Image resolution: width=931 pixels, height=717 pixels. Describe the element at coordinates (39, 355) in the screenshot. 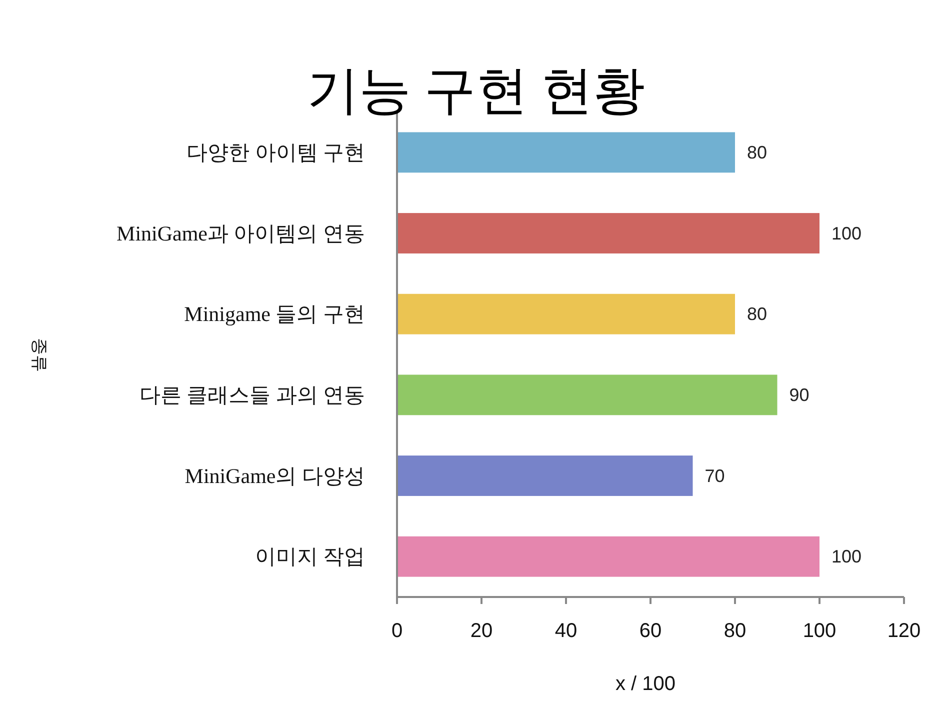

I see `y-axis-title: 종류` at that location.